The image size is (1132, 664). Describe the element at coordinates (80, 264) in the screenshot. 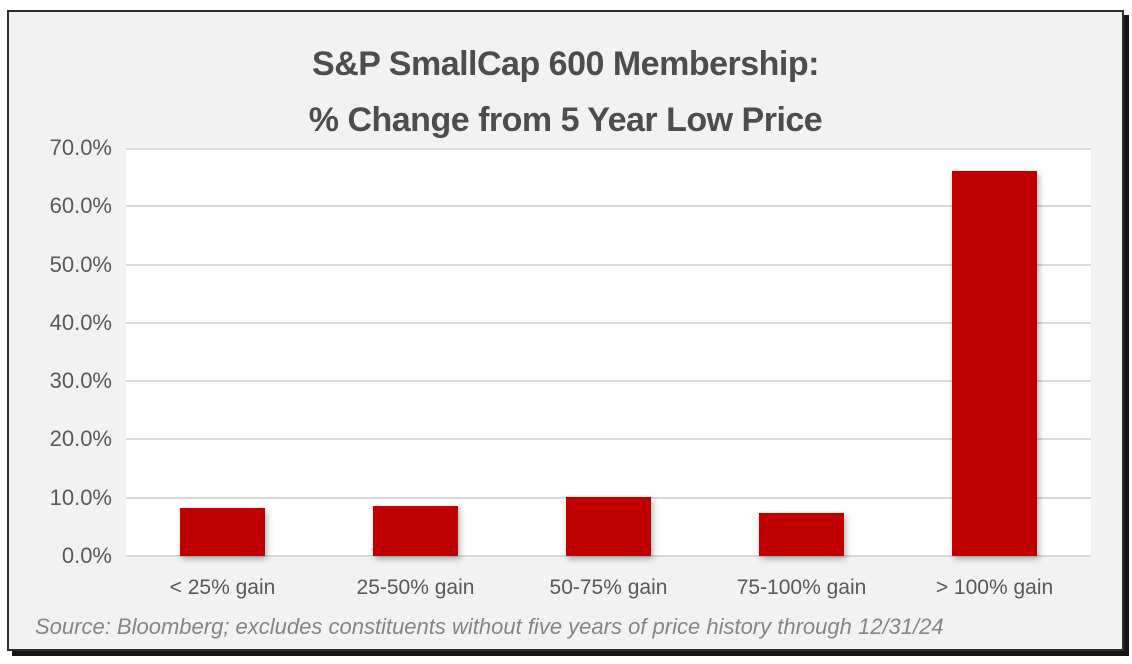

I see `y-tick-label-50: 50.0%` at that location.